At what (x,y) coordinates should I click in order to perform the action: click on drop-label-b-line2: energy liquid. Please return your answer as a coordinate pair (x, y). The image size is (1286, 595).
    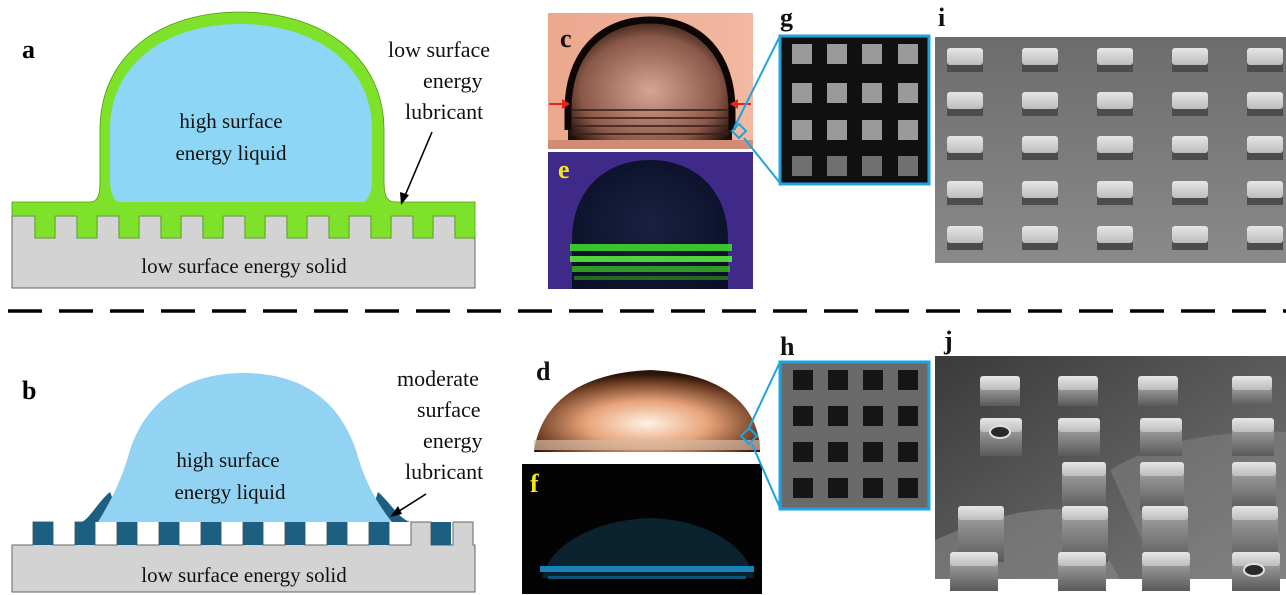
    Looking at the image, I should click on (230, 492).